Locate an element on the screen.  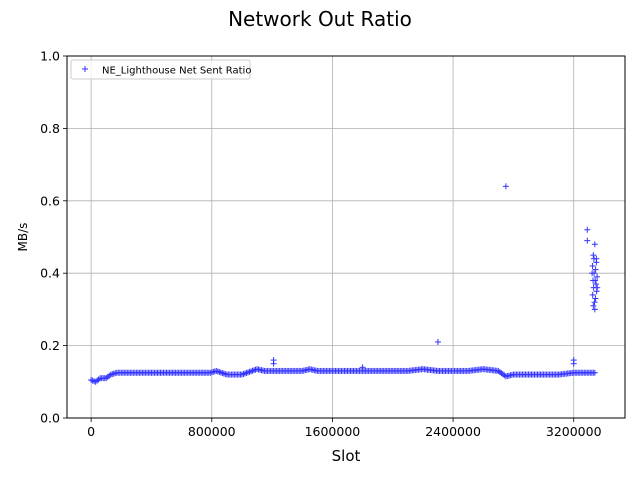
y-tick-label: 0.6 is located at coordinates (50, 200).